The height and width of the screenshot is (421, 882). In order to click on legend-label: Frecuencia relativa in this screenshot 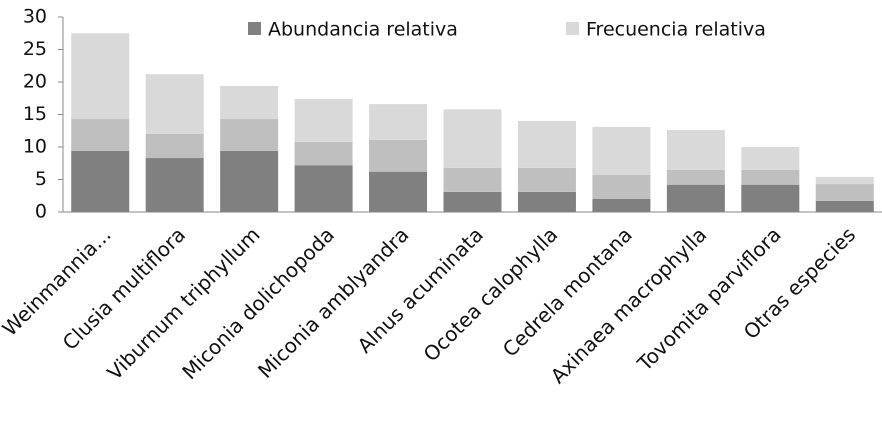, I will do `click(676, 30)`.